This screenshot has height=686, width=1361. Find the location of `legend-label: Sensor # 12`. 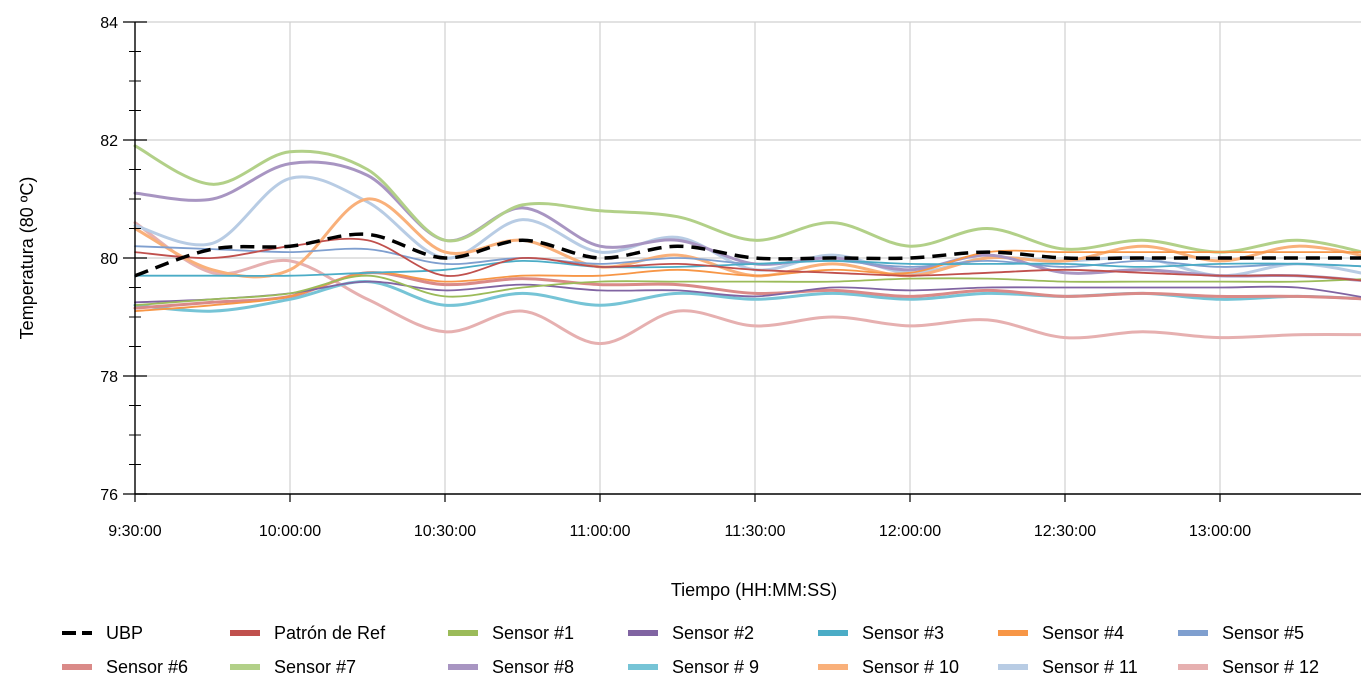

legend-label: Sensor # 12 is located at coordinates (1270, 667).